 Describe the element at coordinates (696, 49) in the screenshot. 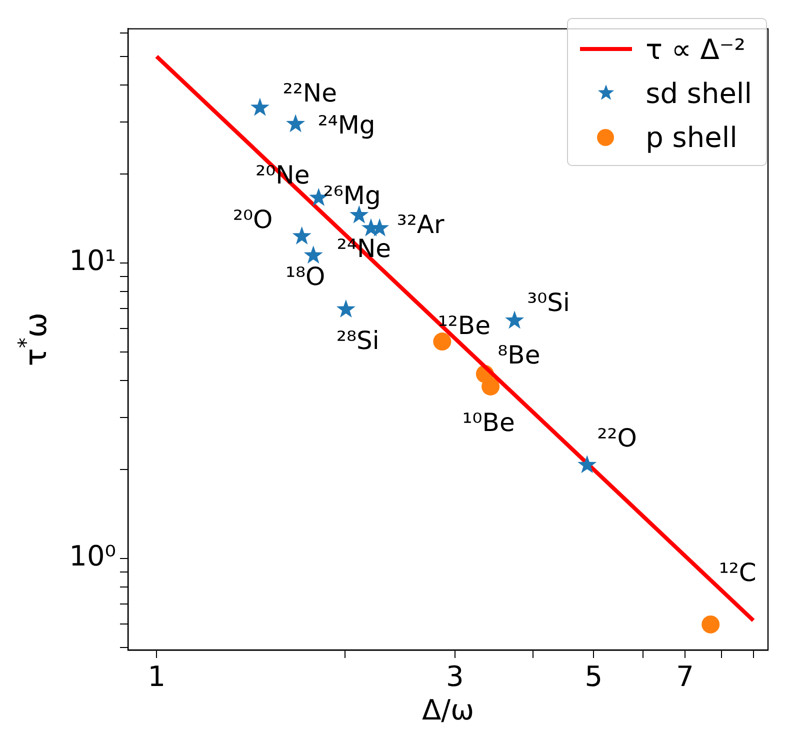

I see `legend-label: τ ∝ Δ⁻²` at that location.